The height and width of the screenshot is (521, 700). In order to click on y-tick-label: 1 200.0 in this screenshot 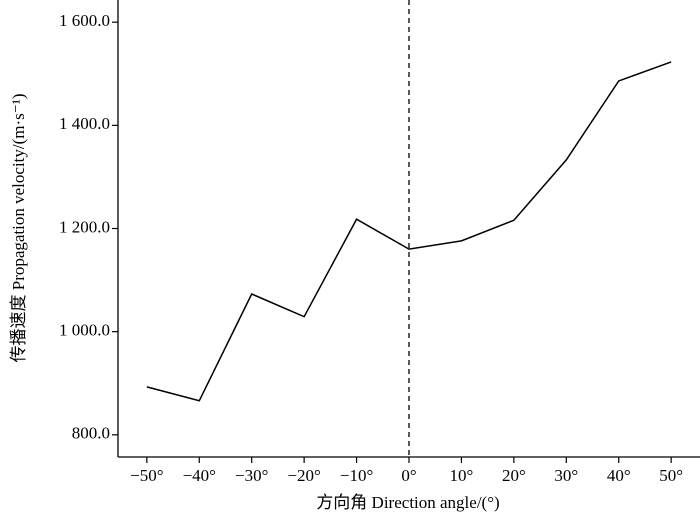, I will do `click(84, 226)`.